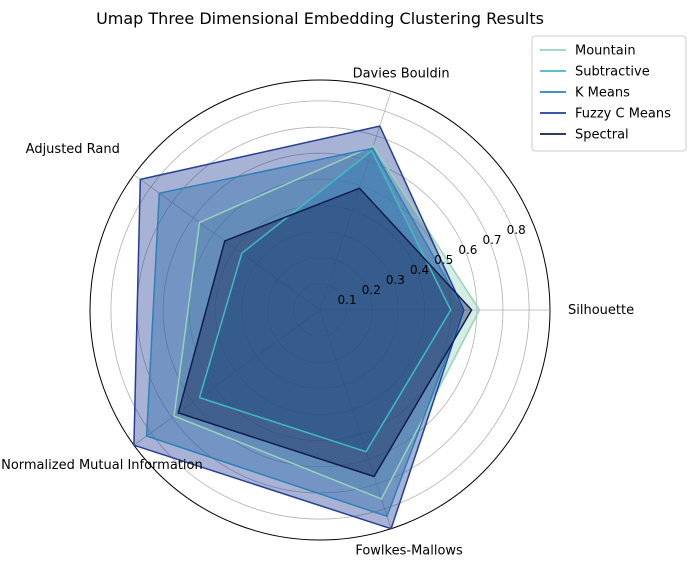 The width and height of the screenshot is (693, 564). Describe the element at coordinates (395, 280) in the screenshot. I see `r-tick-label: 0.3` at that location.